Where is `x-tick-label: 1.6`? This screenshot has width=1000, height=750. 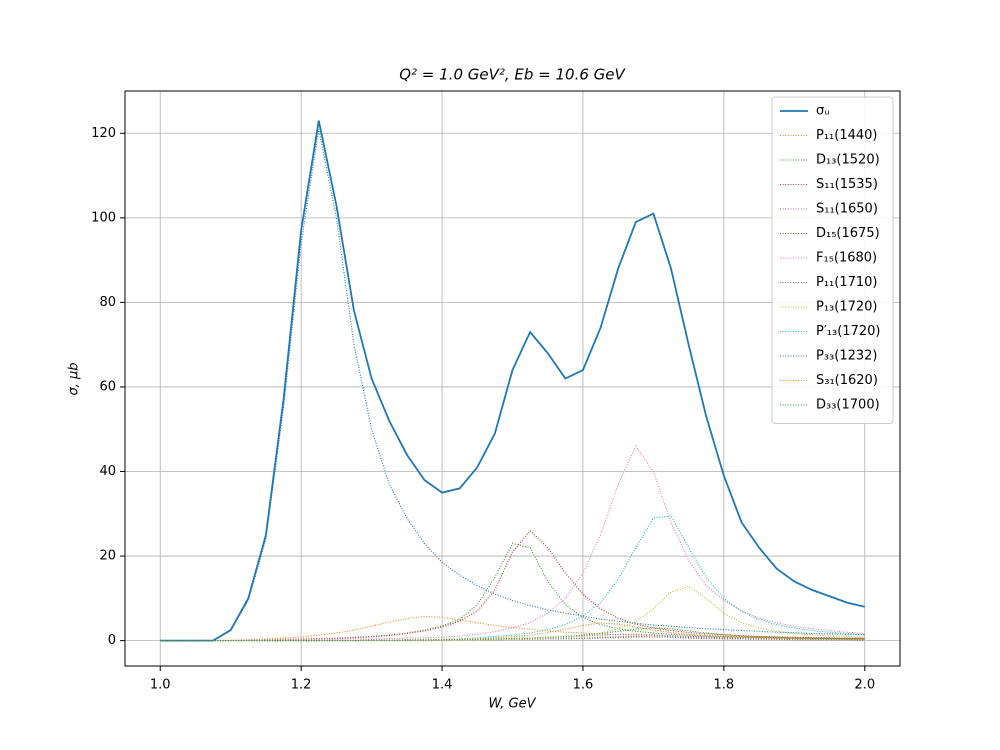 x-tick-label: 1.6 is located at coordinates (583, 685).